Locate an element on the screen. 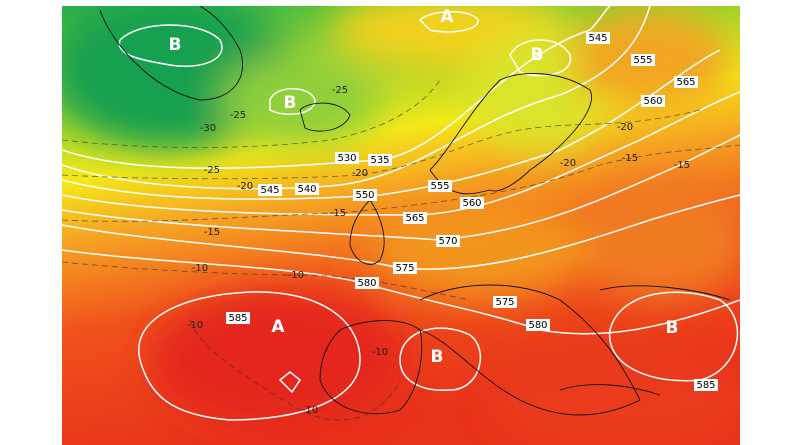 This screenshot has height=445, width=800. contour-label: 540 is located at coordinates (306, 189).